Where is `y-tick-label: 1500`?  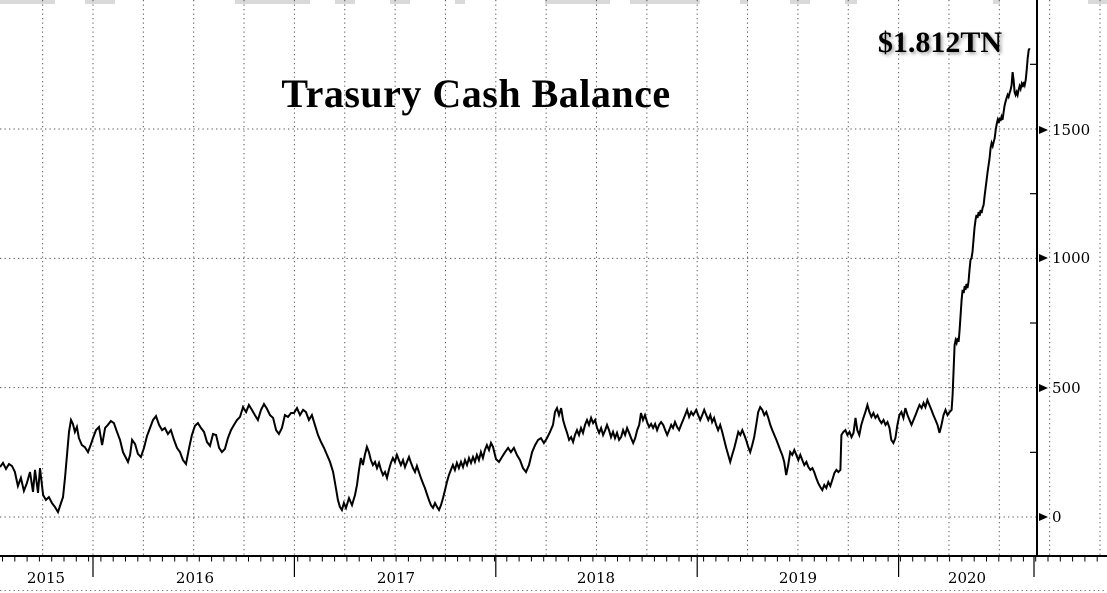
y-tick-label: 1500 is located at coordinates (1071, 130).